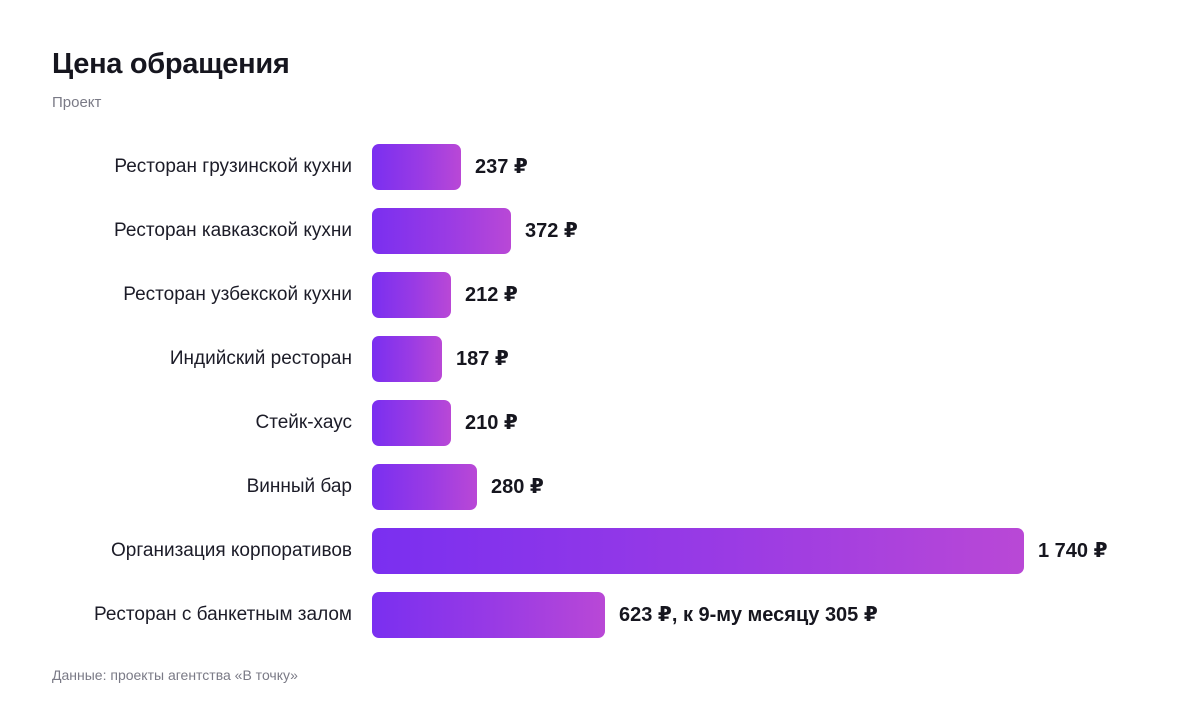  What do you see at coordinates (299, 486) in the screenshot?
I see `category-label: Винный бар` at bounding box center [299, 486].